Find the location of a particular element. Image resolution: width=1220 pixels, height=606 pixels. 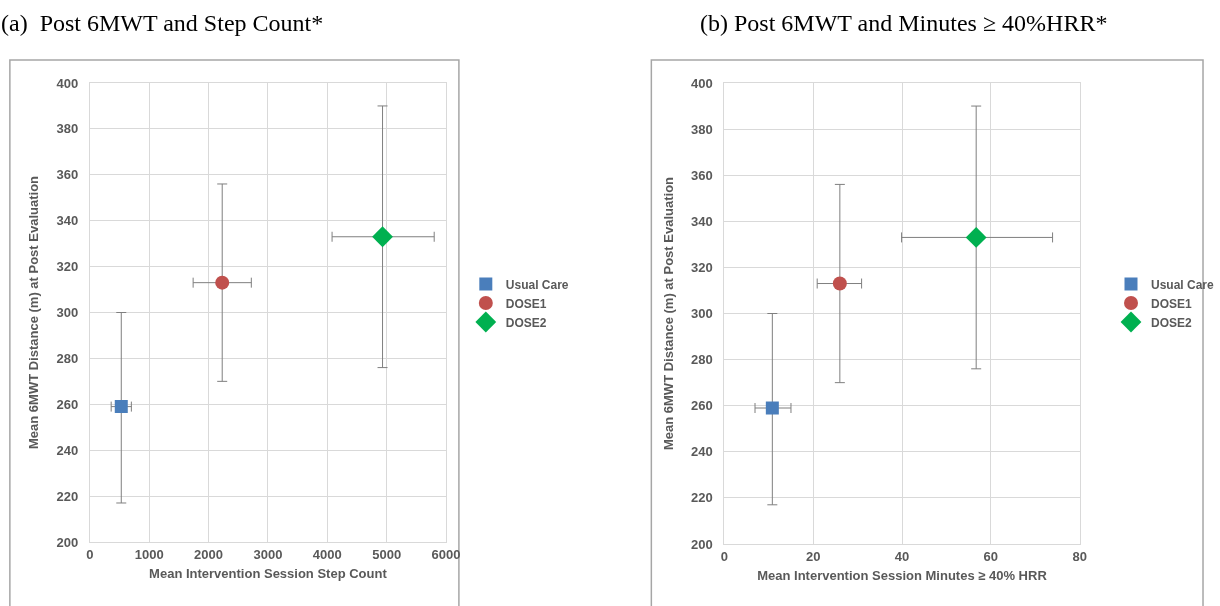

x-axis-title: Mean Intervention Session Step Count is located at coordinates (268, 574).